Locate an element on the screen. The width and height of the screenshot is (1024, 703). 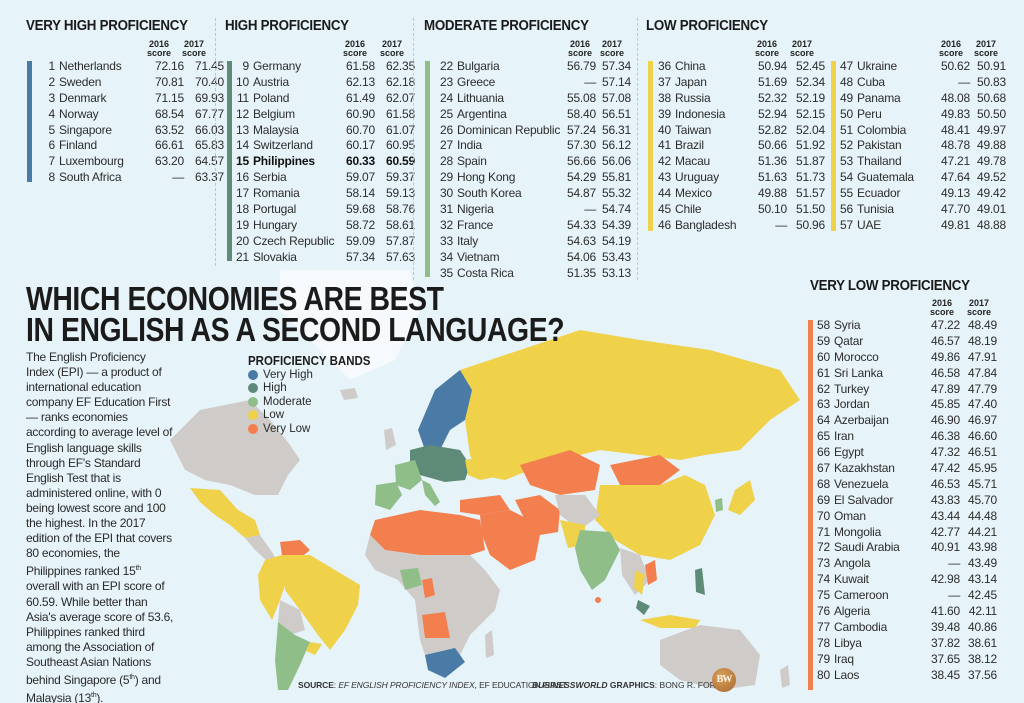
philippines is located at coordinates (700, 581).